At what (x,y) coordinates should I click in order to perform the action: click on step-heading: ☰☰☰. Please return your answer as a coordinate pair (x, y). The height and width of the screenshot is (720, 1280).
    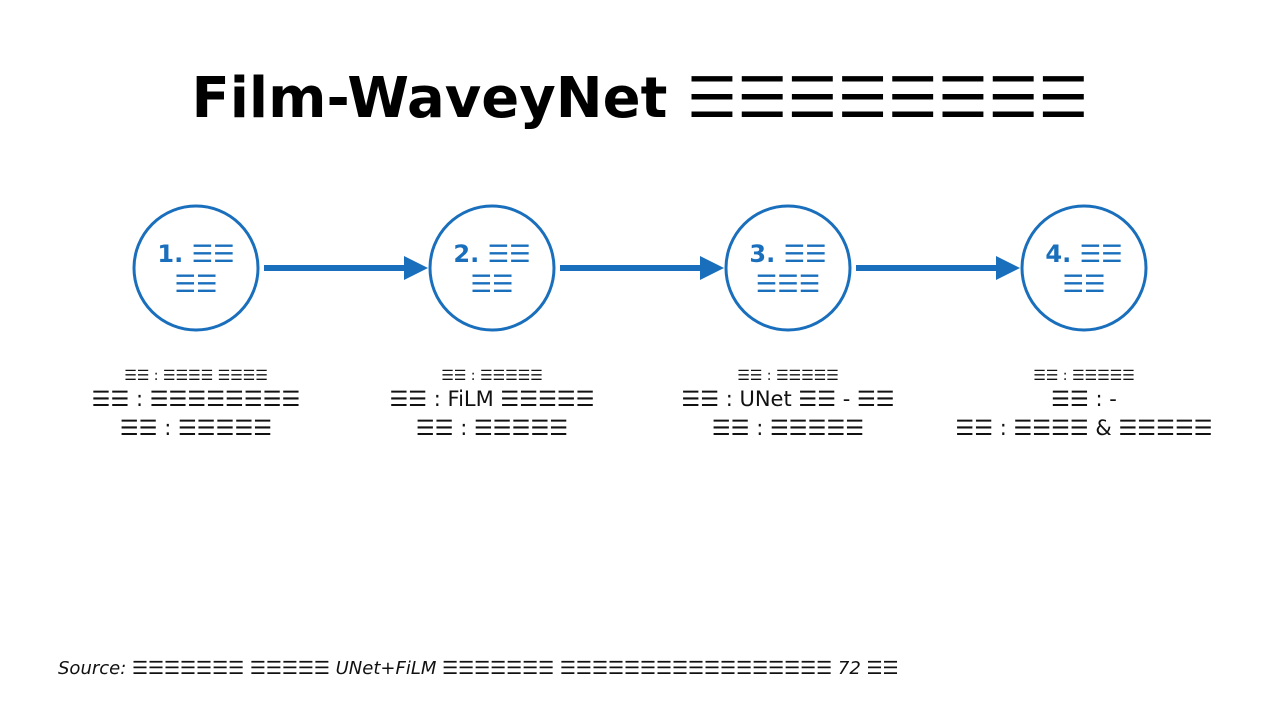
    Looking at the image, I should click on (788, 284).